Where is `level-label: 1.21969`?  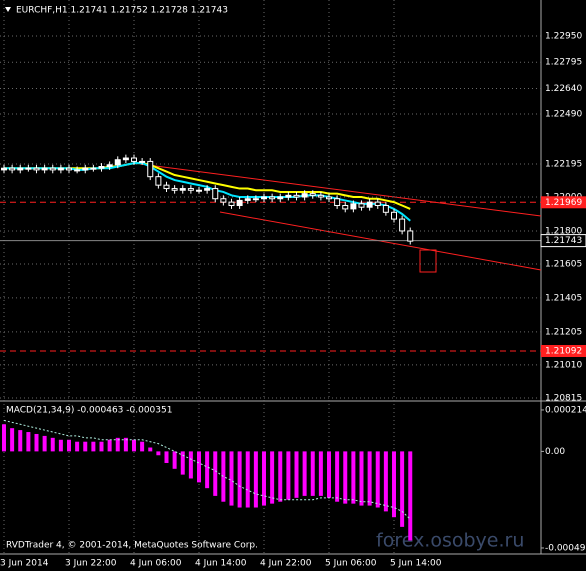 level-label: 1.21969 is located at coordinates (563, 203).